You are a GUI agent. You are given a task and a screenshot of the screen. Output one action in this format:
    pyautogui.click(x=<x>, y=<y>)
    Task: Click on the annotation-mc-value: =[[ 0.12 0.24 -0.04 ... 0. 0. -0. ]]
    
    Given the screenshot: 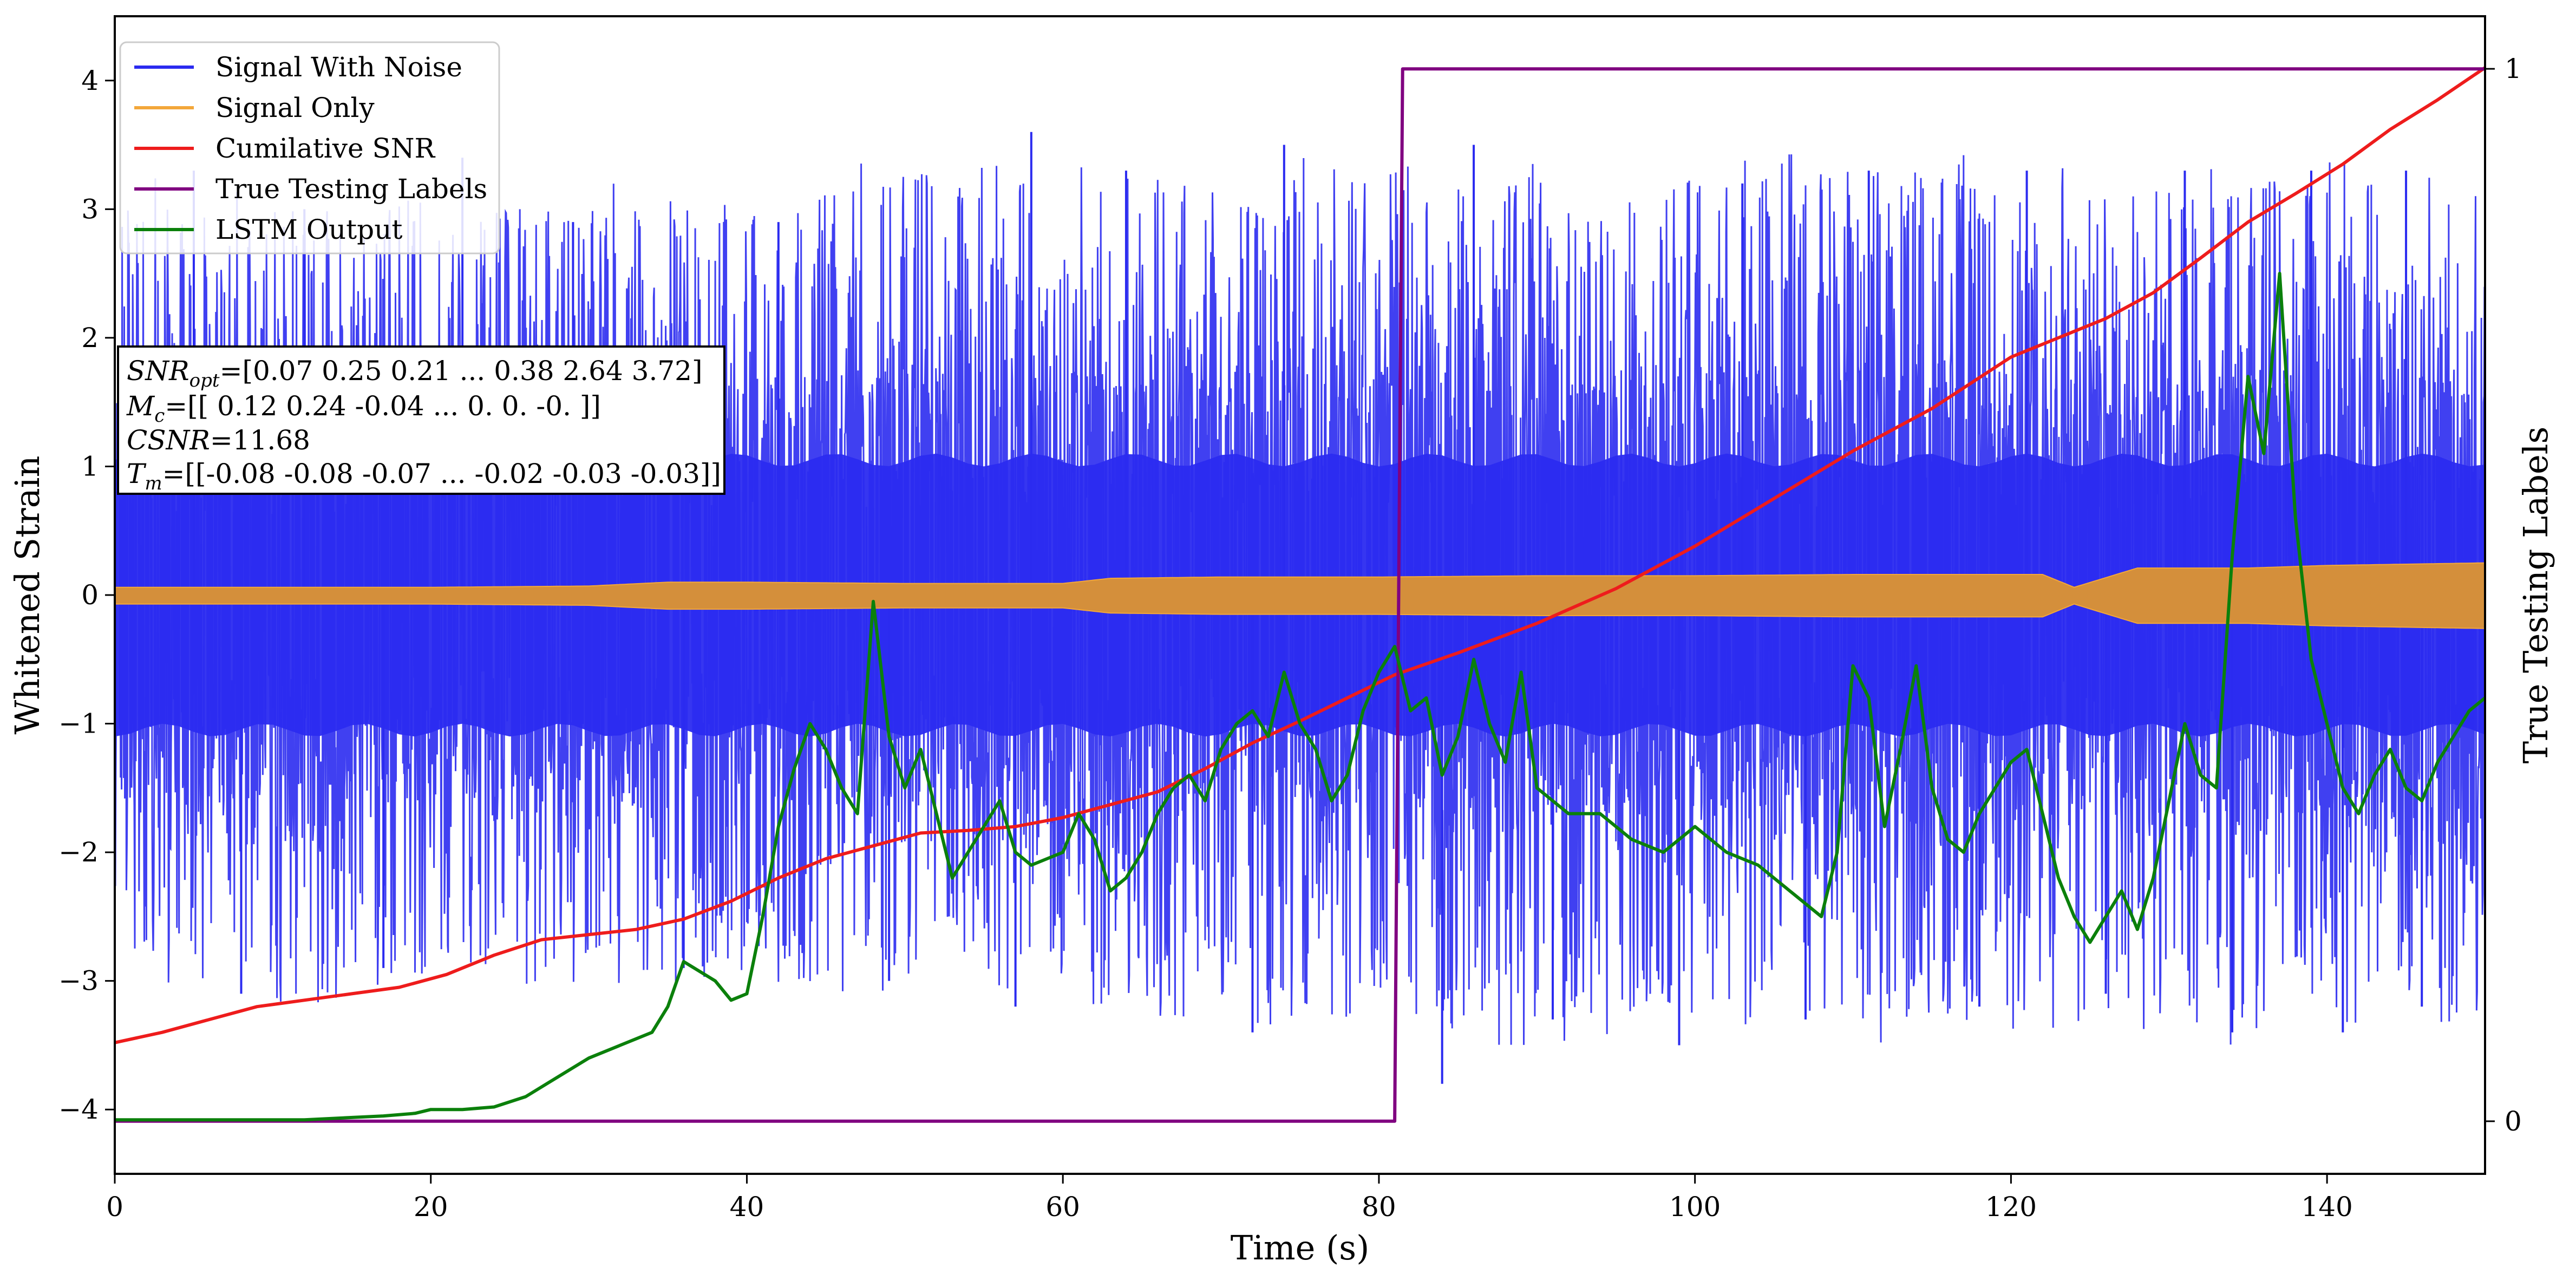 What is the action you would take?
    pyautogui.click(x=383, y=406)
    